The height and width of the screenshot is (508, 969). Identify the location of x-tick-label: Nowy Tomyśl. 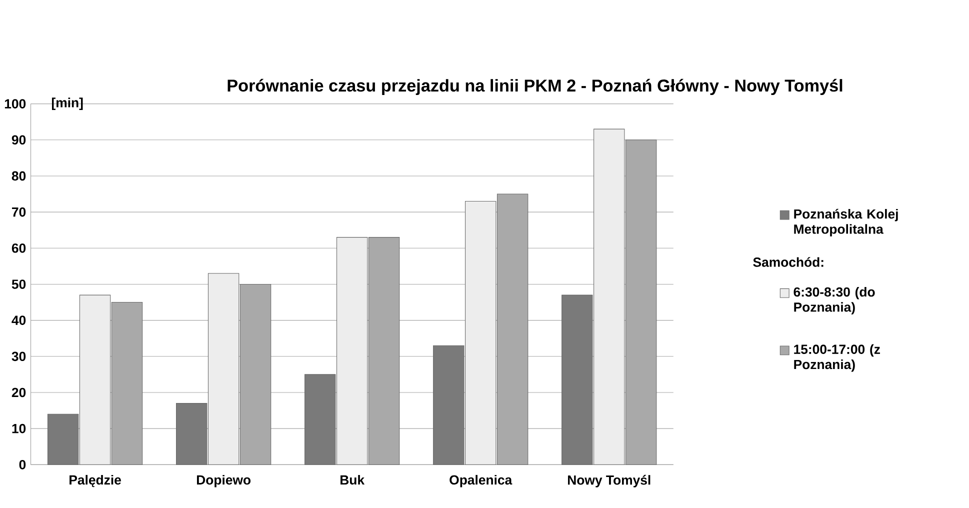
(609, 481).